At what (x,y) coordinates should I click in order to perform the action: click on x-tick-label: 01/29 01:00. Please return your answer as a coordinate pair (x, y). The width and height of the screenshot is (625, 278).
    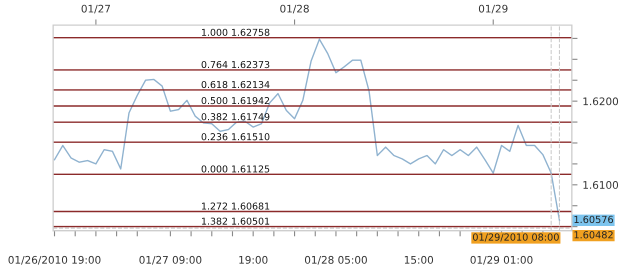
    Looking at the image, I should click on (501, 260).